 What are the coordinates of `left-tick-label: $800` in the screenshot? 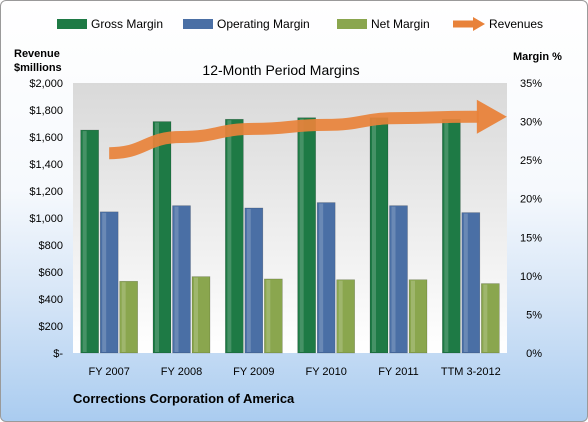 It's located at (51, 246).